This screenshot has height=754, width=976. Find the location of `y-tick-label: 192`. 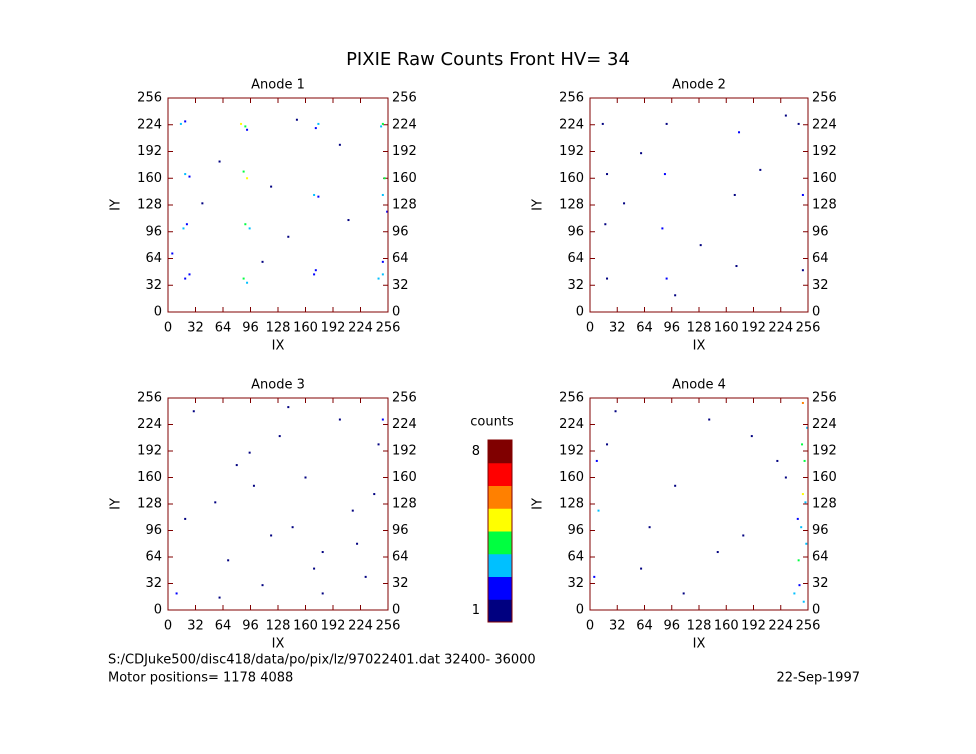

y-tick-label: 192 is located at coordinates (149, 151).